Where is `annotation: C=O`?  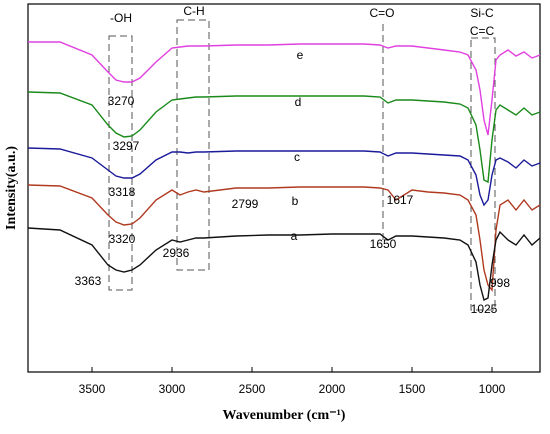 annotation: C=O is located at coordinates (381, 13).